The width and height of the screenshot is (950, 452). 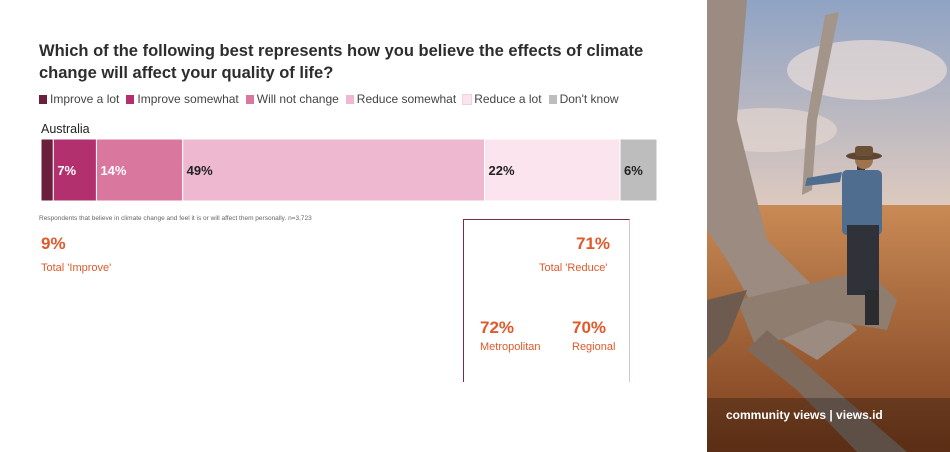 What do you see at coordinates (502, 170) in the screenshot?
I see `bar-data-label: 22%` at bounding box center [502, 170].